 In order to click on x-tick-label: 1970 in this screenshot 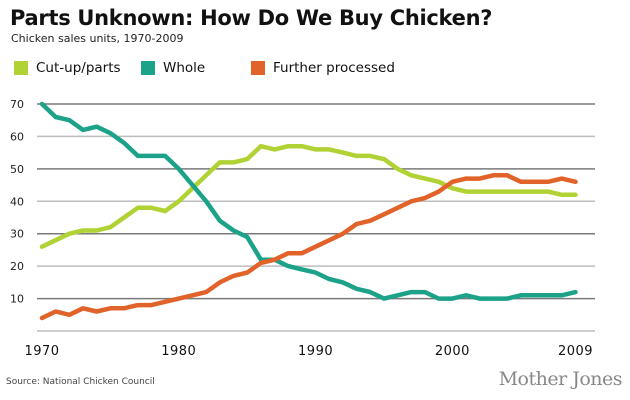, I will do `click(41, 351)`.